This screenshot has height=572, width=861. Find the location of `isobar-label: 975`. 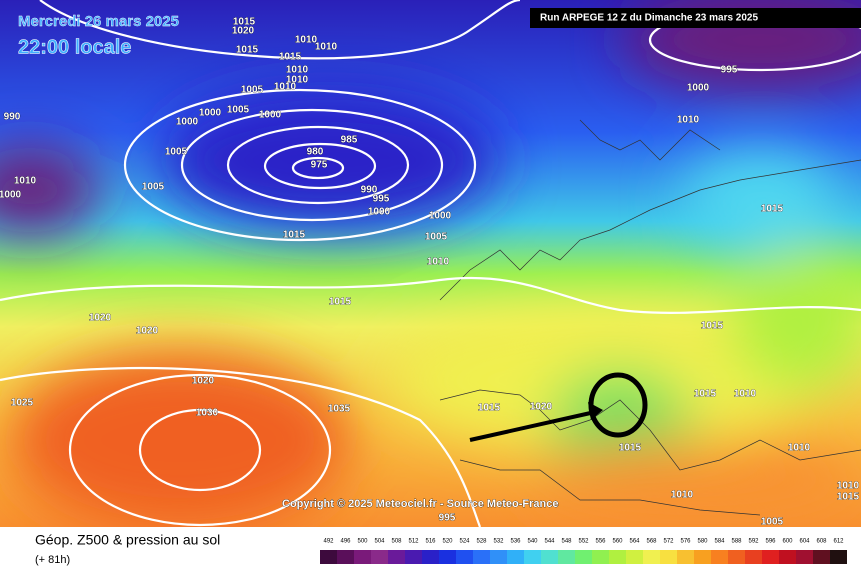

isobar-label: 975 is located at coordinates (319, 165).